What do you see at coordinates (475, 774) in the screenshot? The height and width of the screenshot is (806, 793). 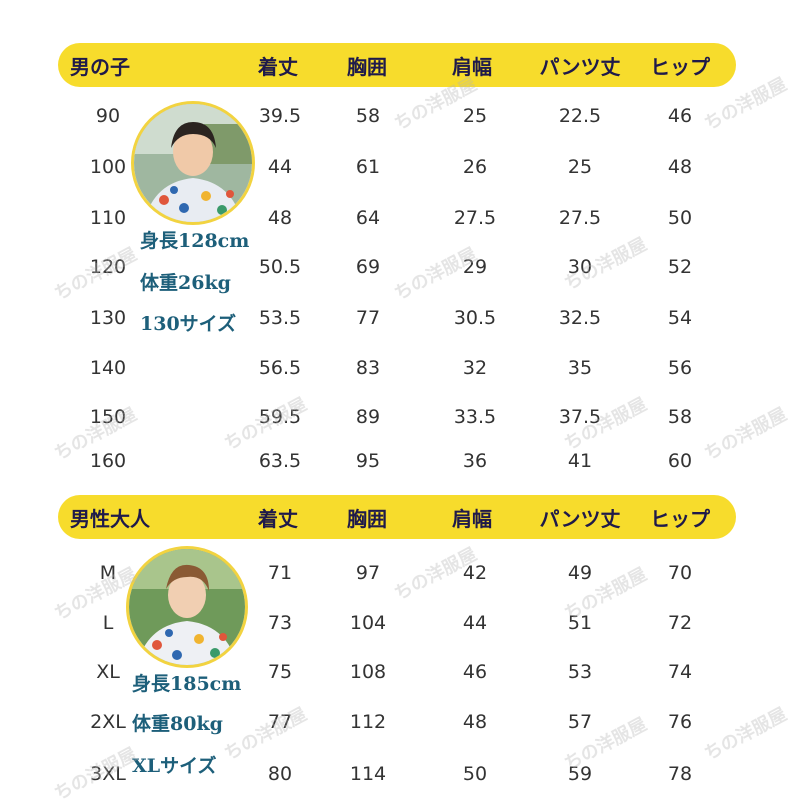 I see `adults-measurement-cell: 50` at bounding box center [475, 774].